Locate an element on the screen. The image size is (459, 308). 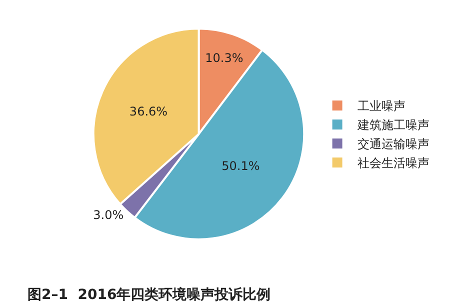
legend-label: 工业噪声 is located at coordinates (381, 106).